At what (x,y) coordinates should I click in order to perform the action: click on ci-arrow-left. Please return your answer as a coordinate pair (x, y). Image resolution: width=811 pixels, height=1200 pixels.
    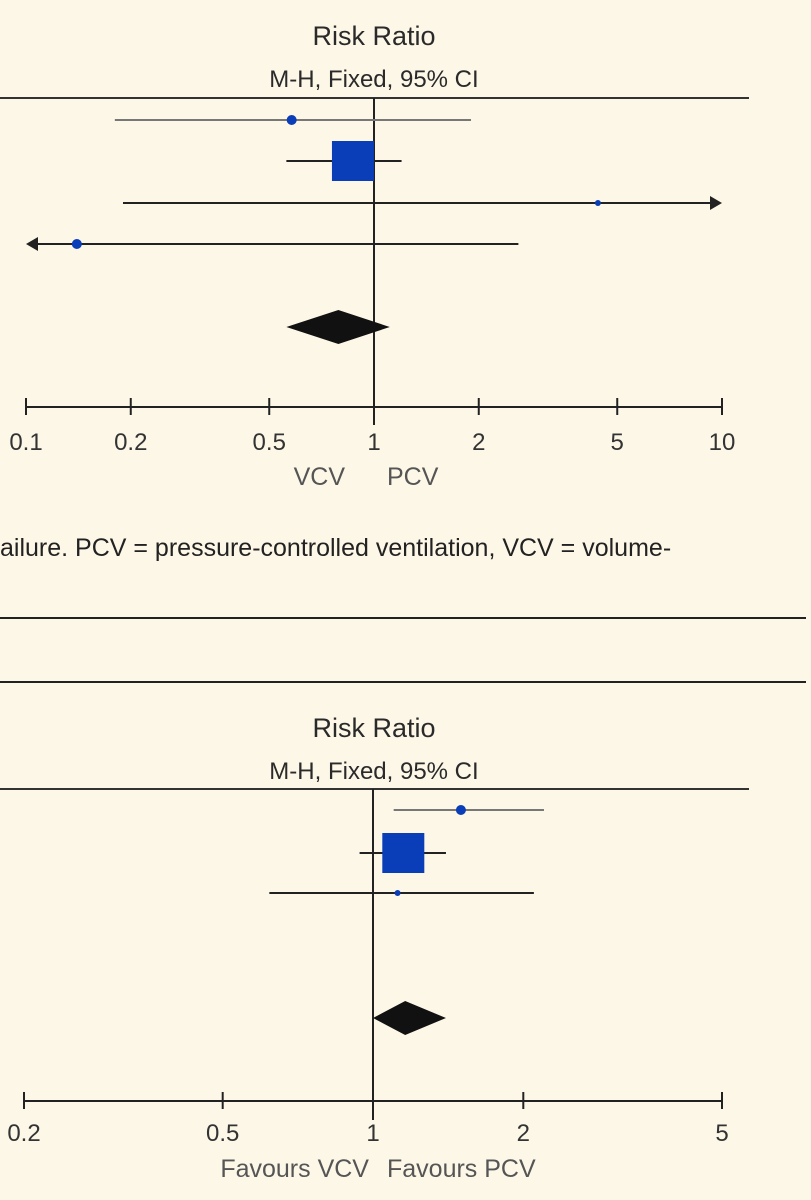
    Looking at the image, I should click on (32, 244).